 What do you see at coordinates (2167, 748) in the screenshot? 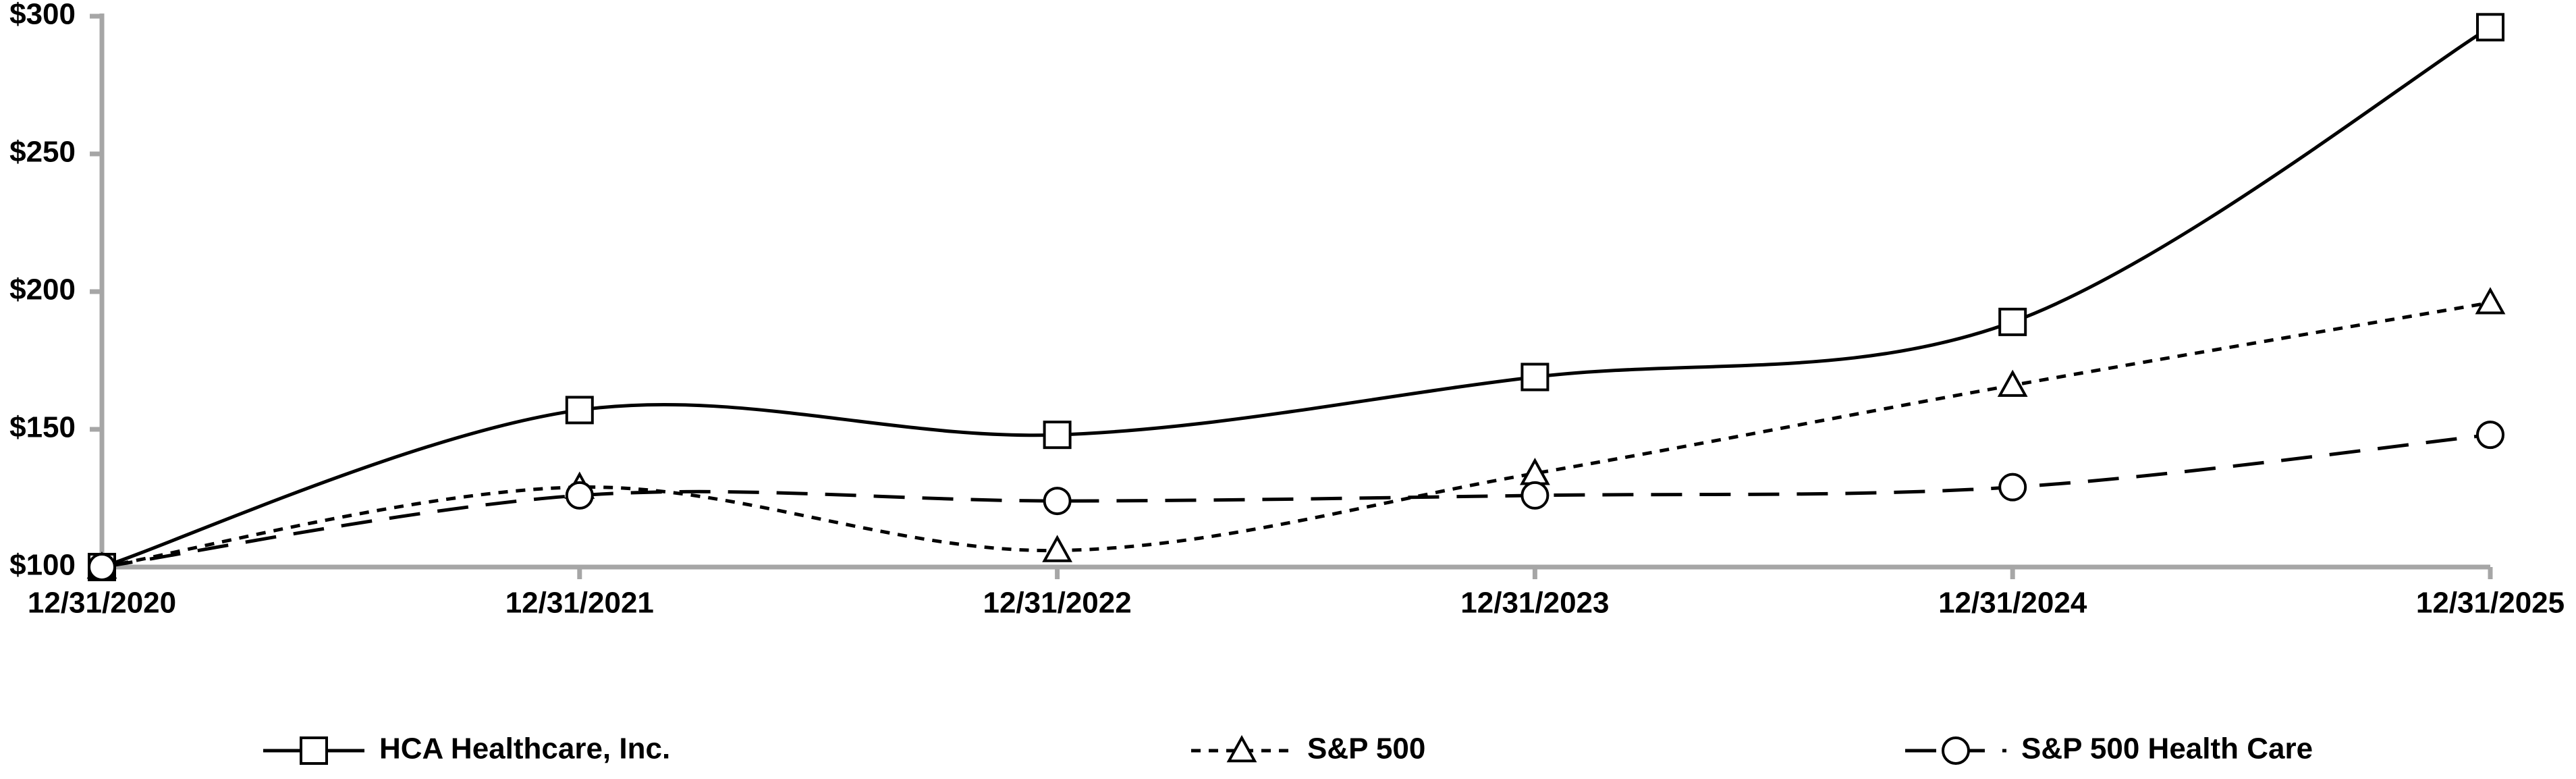
I see `legend-label: S&P 500 Health Care` at bounding box center [2167, 748].